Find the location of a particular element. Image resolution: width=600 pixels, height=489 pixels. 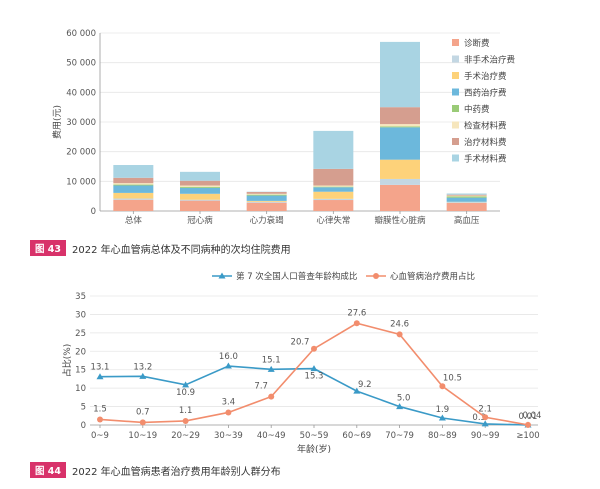

figure-43-caption-text: 2022 年心血管病总体及不同病种的次均住院费用 is located at coordinates (181, 250).